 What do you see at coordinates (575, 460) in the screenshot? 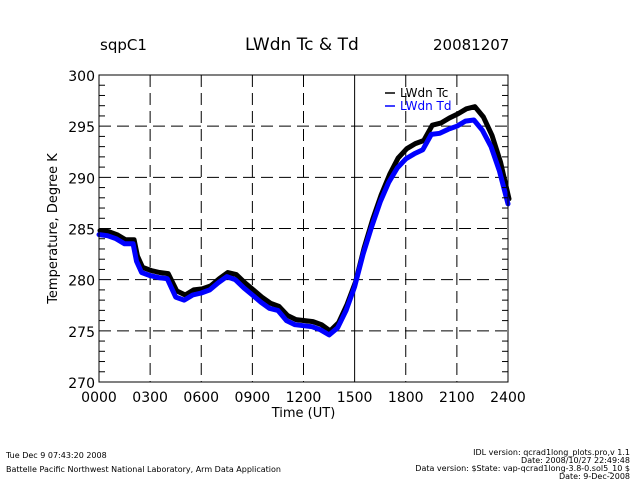
I see `idl-date: Date: 2008/10/27 22:49:48` at bounding box center [575, 460].